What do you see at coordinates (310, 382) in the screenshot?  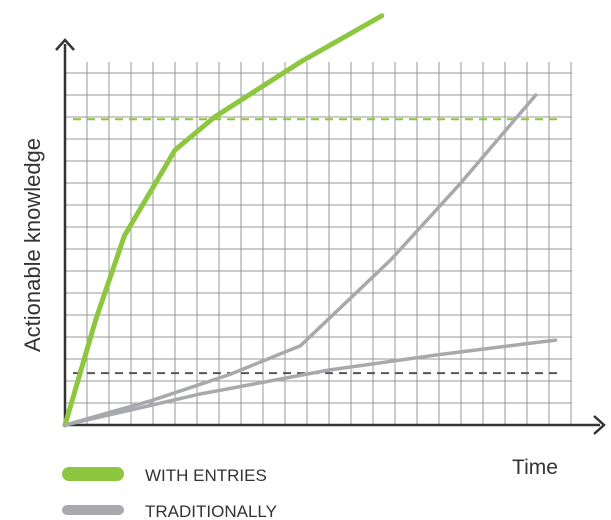 I see `series-line` at bounding box center [310, 382].